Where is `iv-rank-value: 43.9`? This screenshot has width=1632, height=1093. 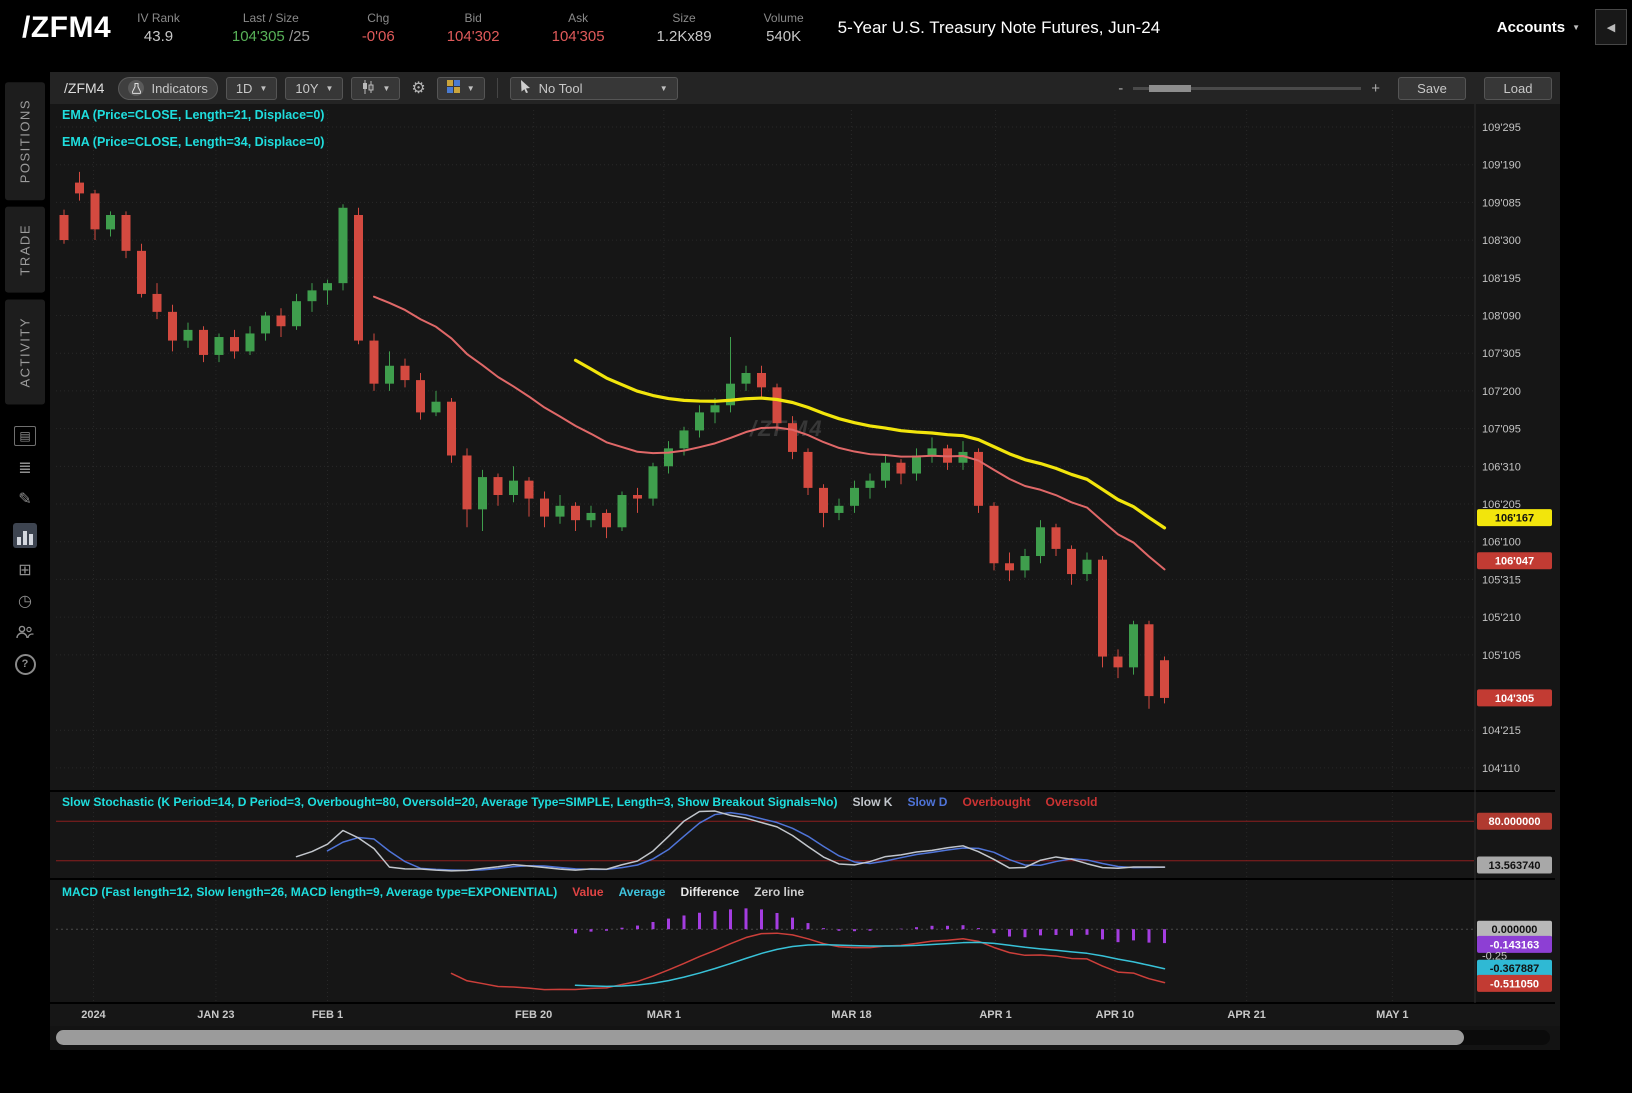 iv-rank-value: 43.9 is located at coordinates (158, 36).